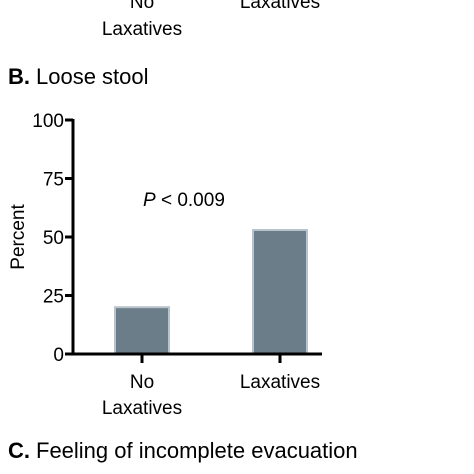  Describe the element at coordinates (18, 237) in the screenshot. I see `y-axis-label: Percent` at that location.